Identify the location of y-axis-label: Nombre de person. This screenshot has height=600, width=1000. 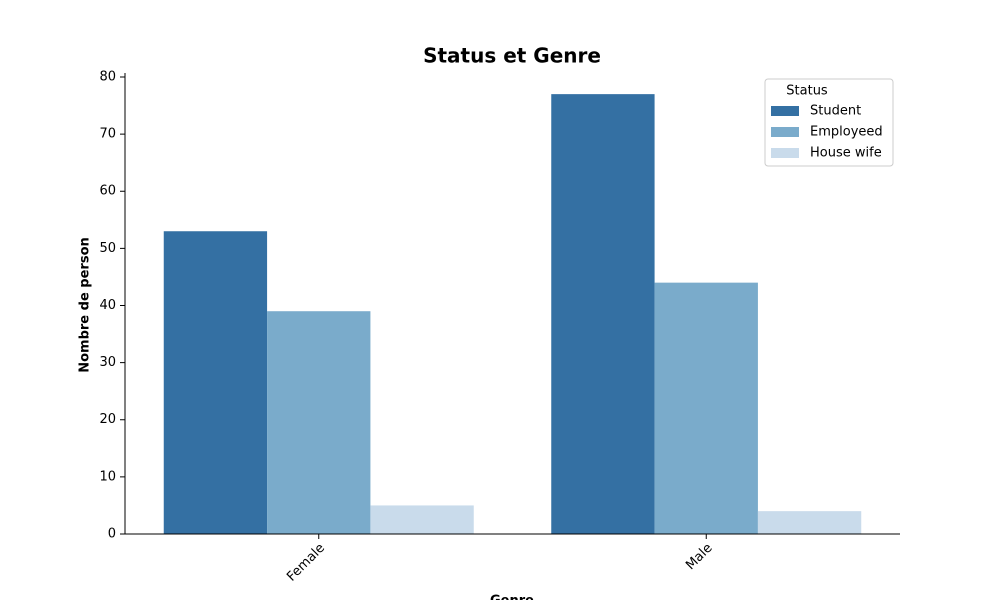
(85, 305).